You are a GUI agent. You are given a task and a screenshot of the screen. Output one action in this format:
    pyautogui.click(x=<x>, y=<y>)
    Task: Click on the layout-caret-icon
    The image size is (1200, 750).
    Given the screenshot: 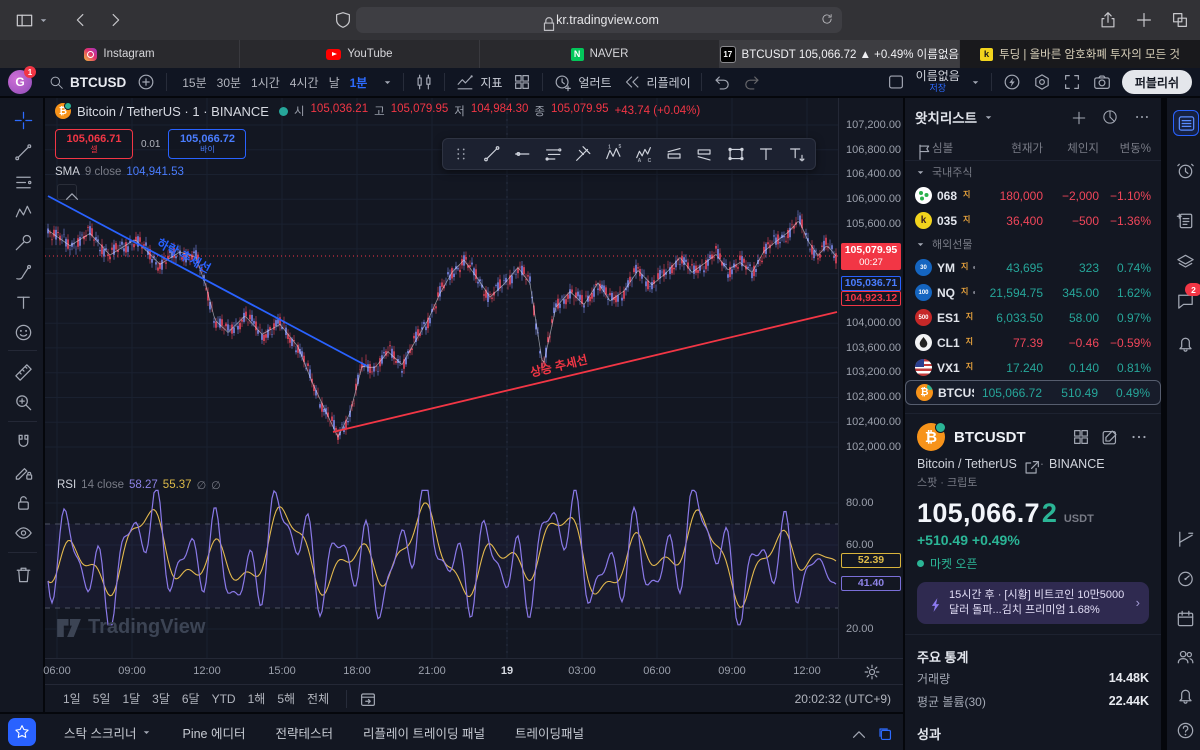 What is the action you would take?
    pyautogui.click(x=975, y=82)
    